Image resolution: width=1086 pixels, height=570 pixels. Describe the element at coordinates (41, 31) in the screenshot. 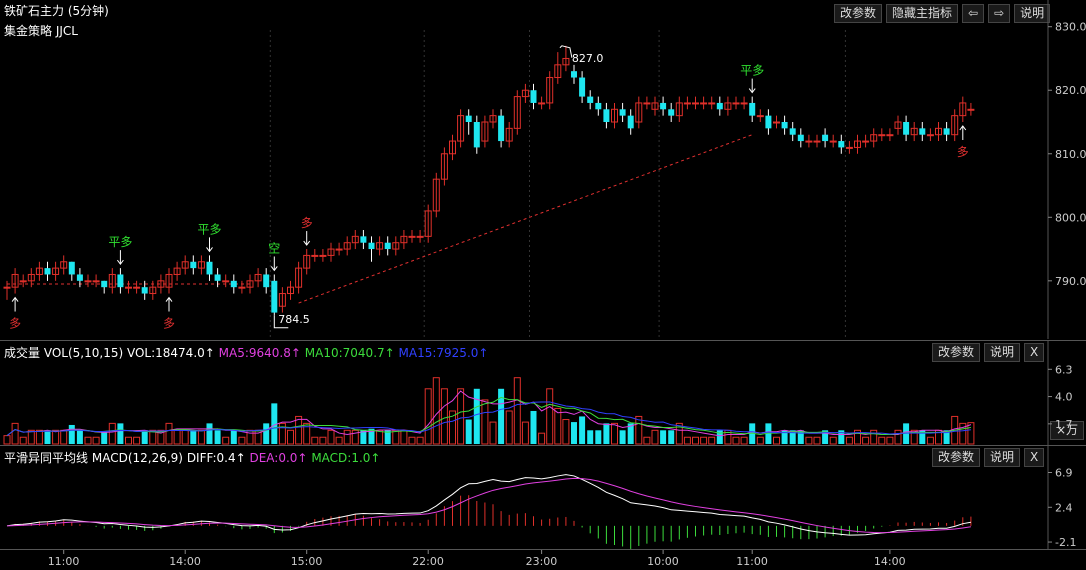

I see `strategy-label: 集金策略 JJCL` at that location.